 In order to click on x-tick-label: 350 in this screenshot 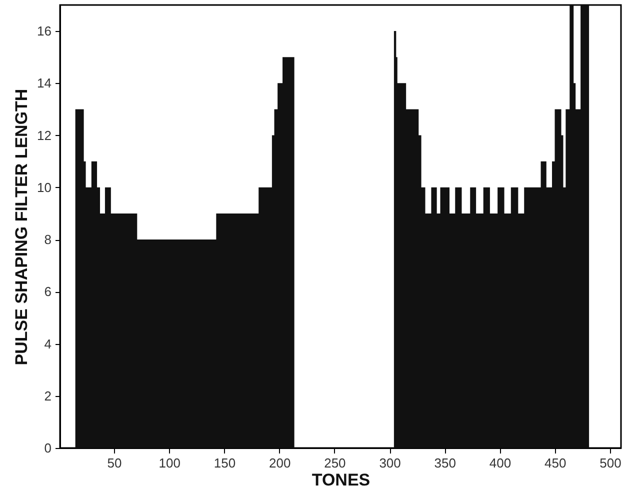, I will do `click(445, 463)`.